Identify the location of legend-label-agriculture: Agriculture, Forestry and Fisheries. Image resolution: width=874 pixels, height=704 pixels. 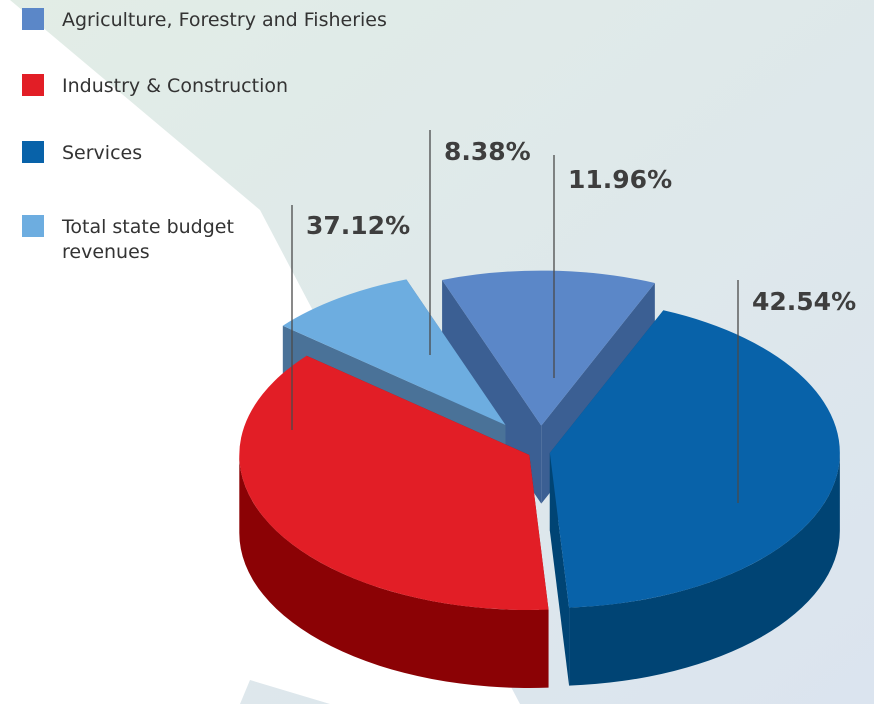
(224, 20).